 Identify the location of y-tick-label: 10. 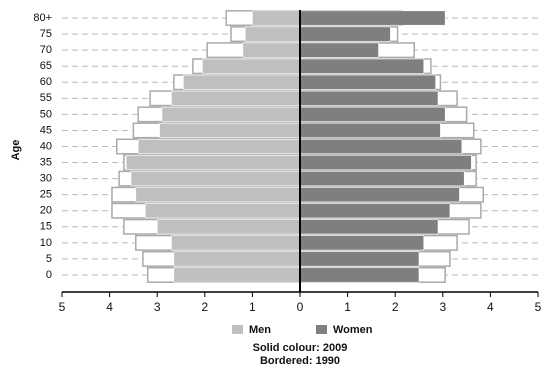
(46, 243).